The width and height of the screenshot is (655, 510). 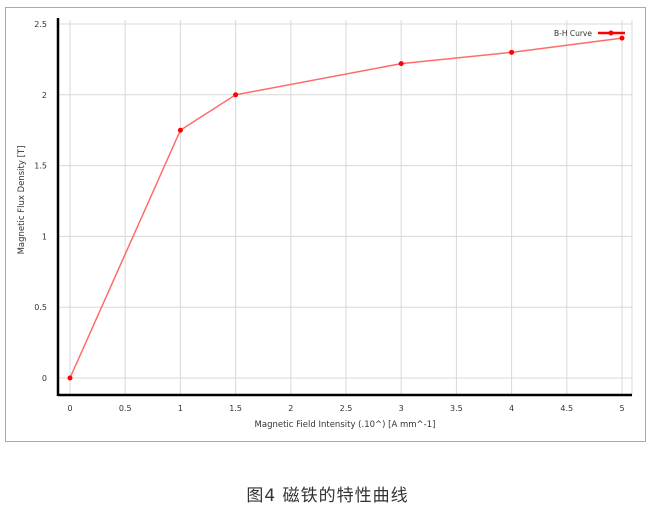 What do you see at coordinates (22, 200) in the screenshot?
I see `y-axis-label: Magnetic Flux Density [T]` at bounding box center [22, 200].